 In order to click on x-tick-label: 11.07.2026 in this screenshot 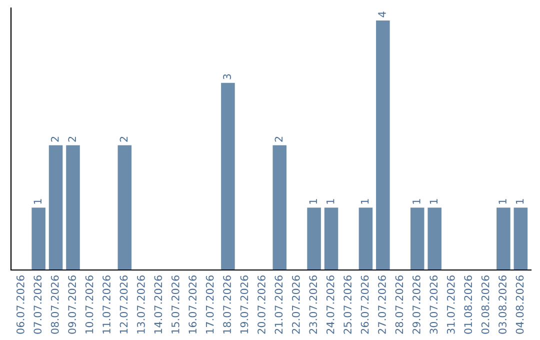, I will do `click(106, 305)`.